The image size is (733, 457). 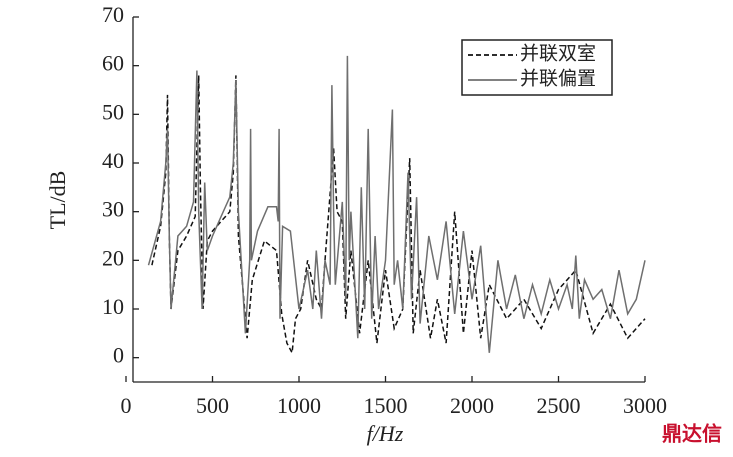 I want to click on y-tick-label: 70, so click(x=113, y=14).